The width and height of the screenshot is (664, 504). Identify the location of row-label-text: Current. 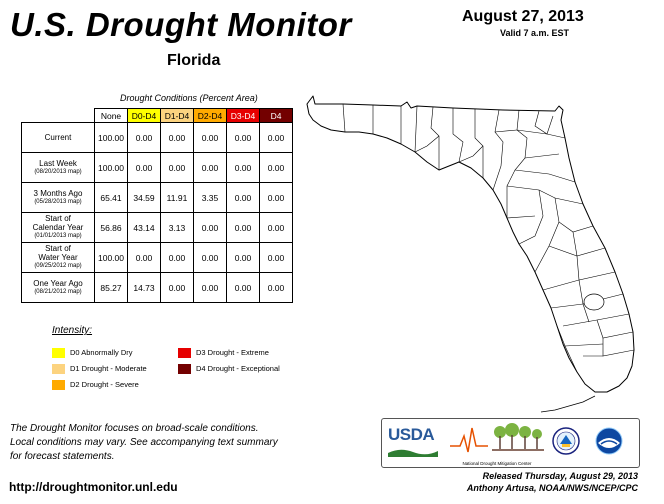
(58, 137).